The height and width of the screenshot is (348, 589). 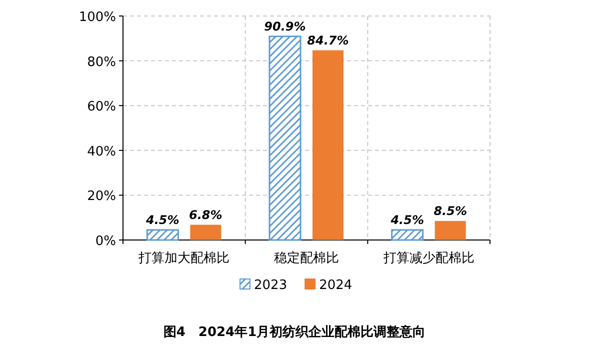 What do you see at coordinates (101, 62) in the screenshot?
I see `y-tick-label: 80%` at bounding box center [101, 62].